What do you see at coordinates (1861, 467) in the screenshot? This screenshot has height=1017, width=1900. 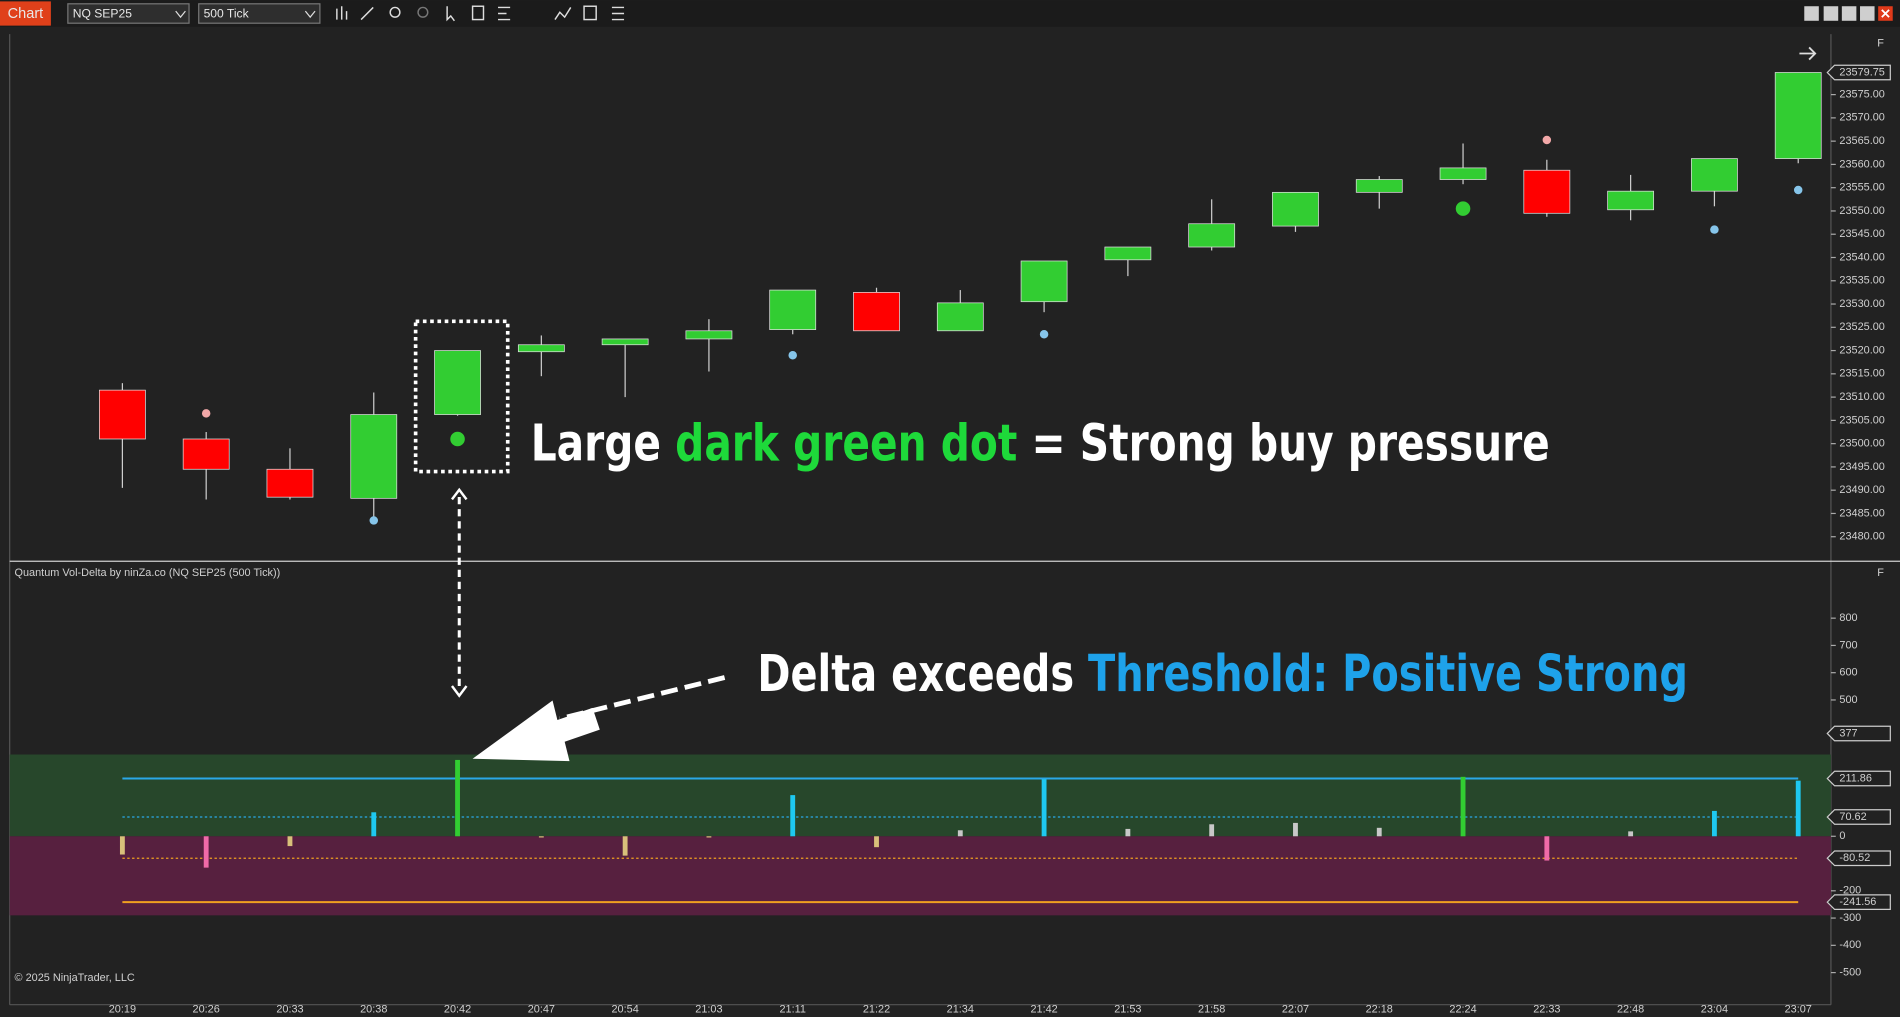 I see `y-tick-label: 23495.00` at bounding box center [1861, 467].